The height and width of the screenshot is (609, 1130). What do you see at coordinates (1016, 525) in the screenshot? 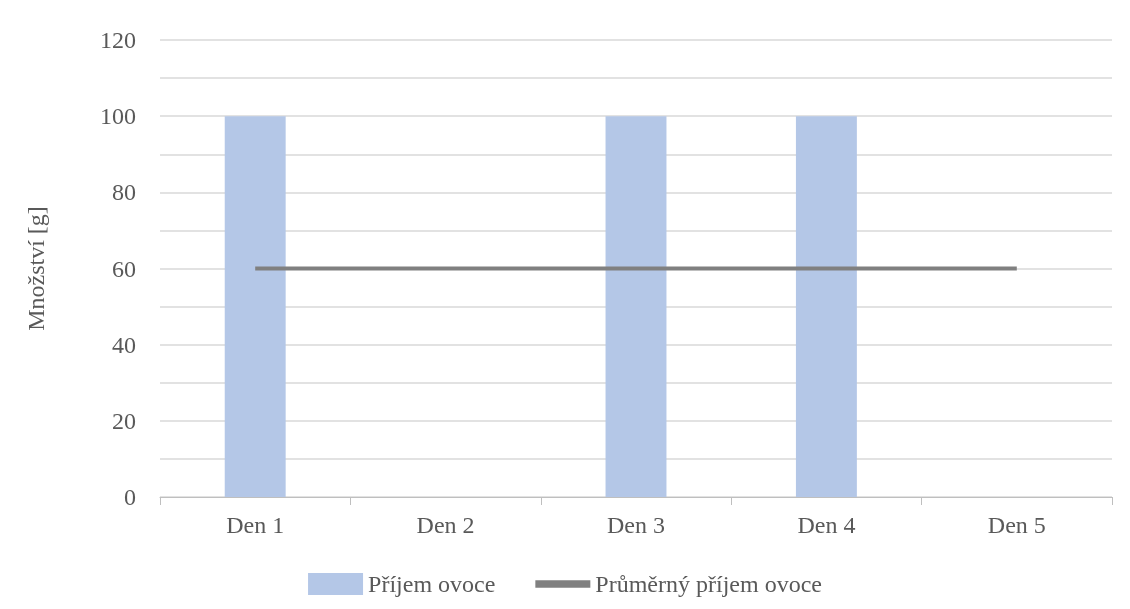
I see `x-tick-label: Den 5` at bounding box center [1016, 525].